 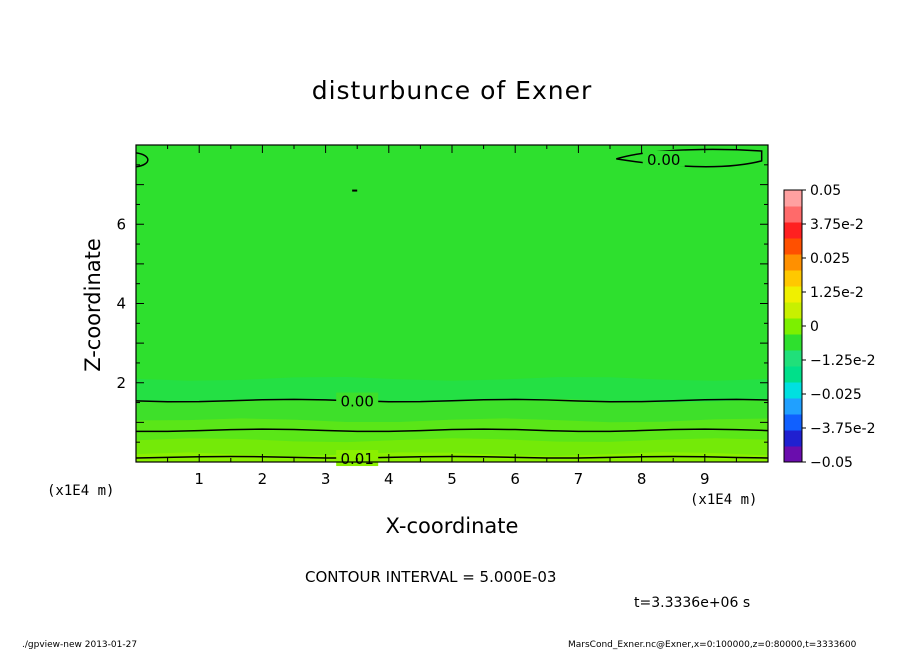 What do you see at coordinates (452, 430) in the screenshot?
I see `contour-line-mid` at bounding box center [452, 430].